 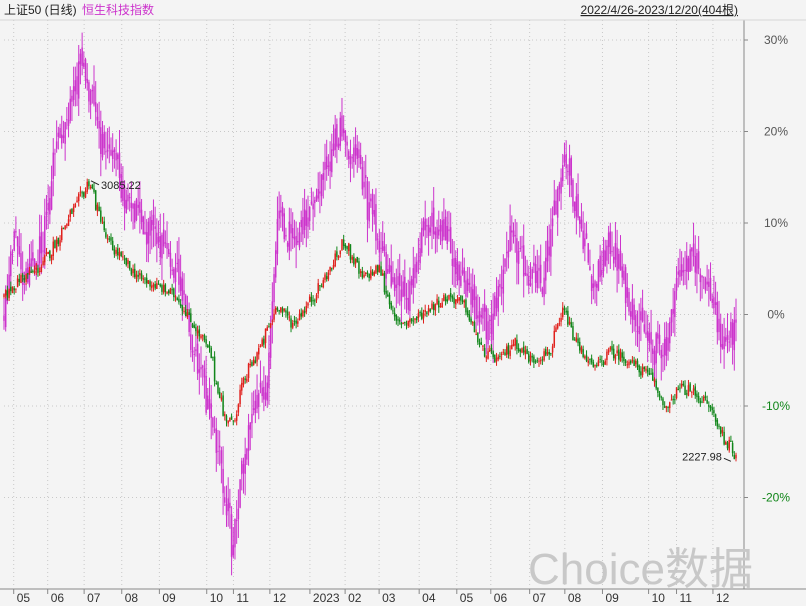 What do you see at coordinates (40, 10) in the screenshot?
I see `main-series-label: 上证50 (日线)` at bounding box center [40, 10].